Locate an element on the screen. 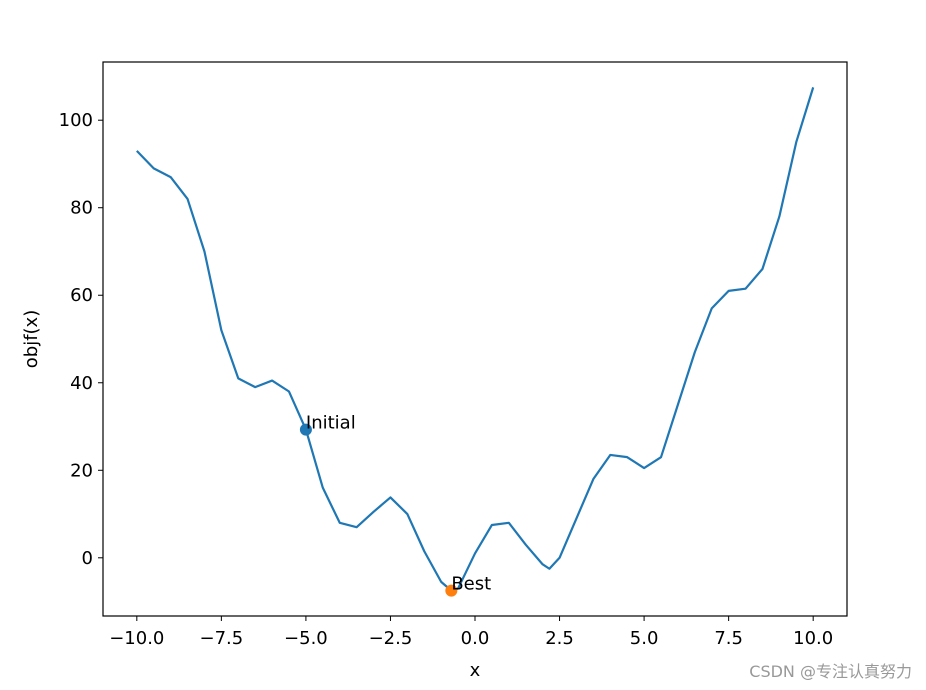  y-tick-label: 60 is located at coordinates (81, 295).